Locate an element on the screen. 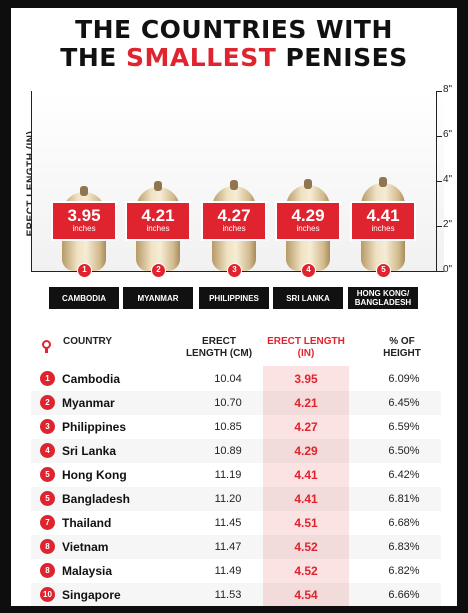 This screenshot has height=613, width=468. percent-of-height: 6.68% is located at coordinates (404, 523).